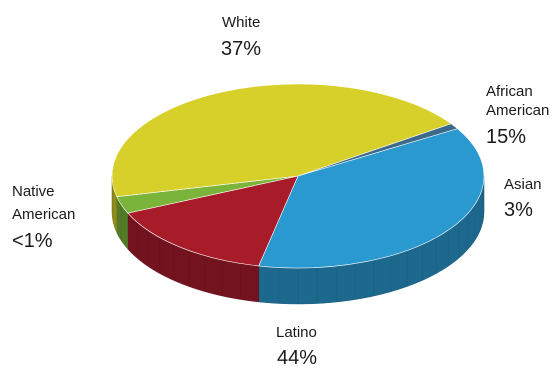 The width and height of the screenshot is (558, 369). What do you see at coordinates (241, 22) in the screenshot?
I see `slice-label-white: White` at bounding box center [241, 22].